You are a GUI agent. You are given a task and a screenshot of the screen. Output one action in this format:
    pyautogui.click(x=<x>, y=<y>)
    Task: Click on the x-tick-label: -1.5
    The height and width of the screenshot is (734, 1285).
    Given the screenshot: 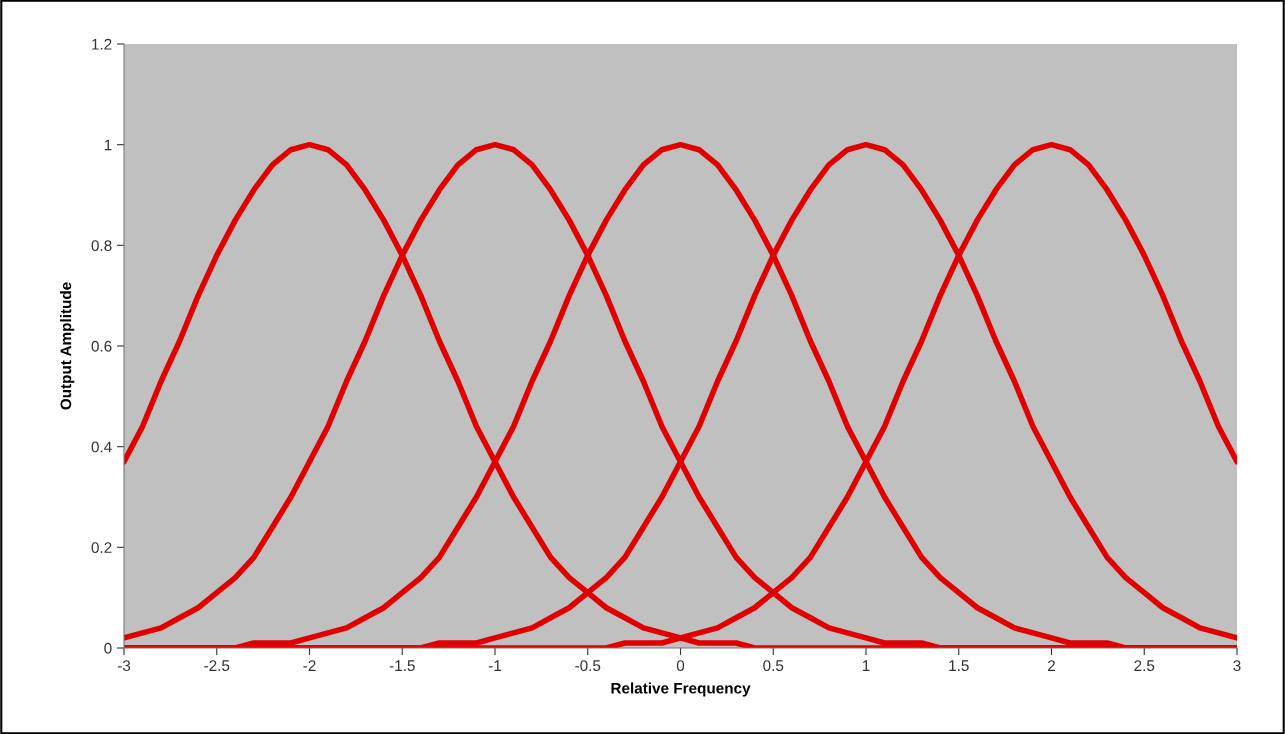 What is the action you would take?
    pyautogui.click(x=402, y=666)
    